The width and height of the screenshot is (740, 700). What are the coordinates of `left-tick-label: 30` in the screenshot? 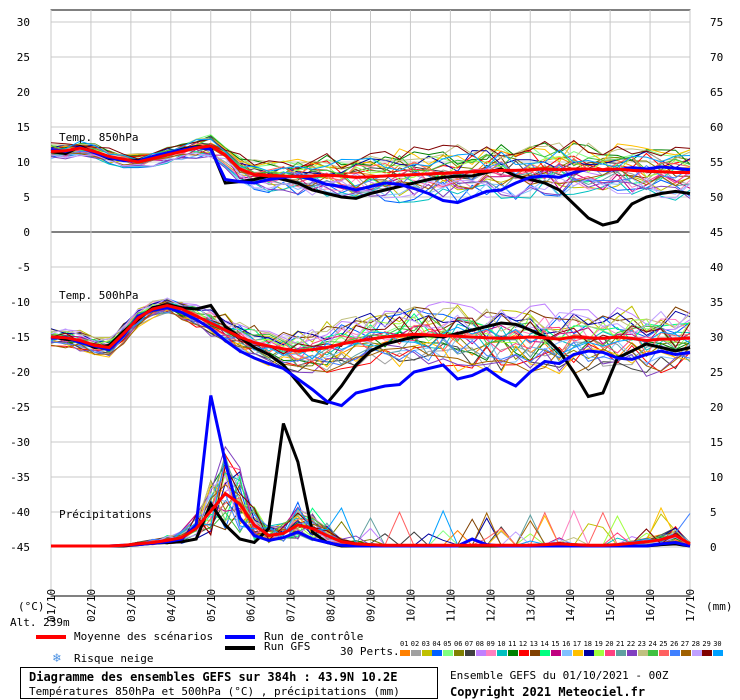 It's located at (23, 22).